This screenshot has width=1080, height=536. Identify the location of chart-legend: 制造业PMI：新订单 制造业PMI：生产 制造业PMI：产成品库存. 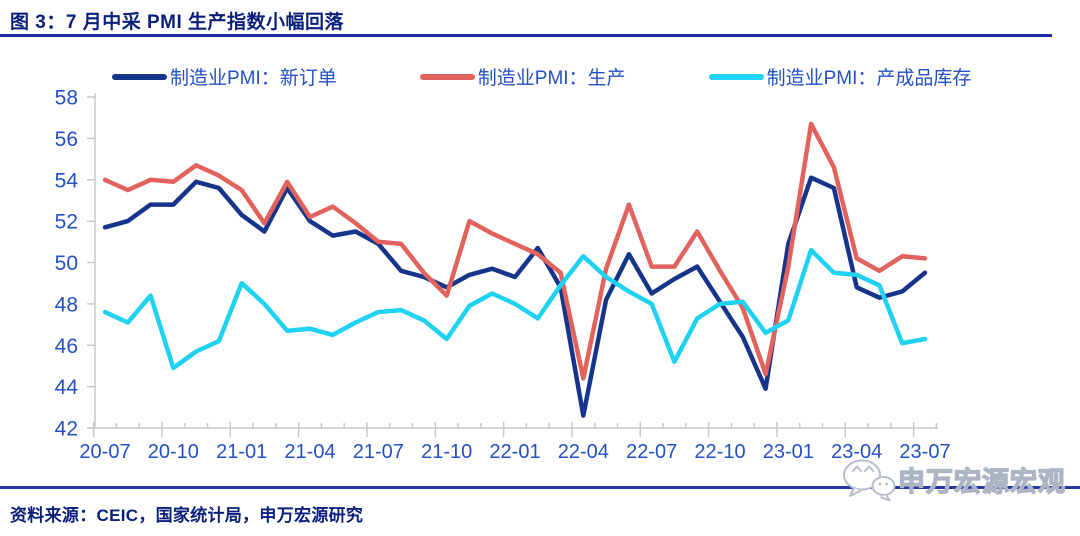
(541, 76).